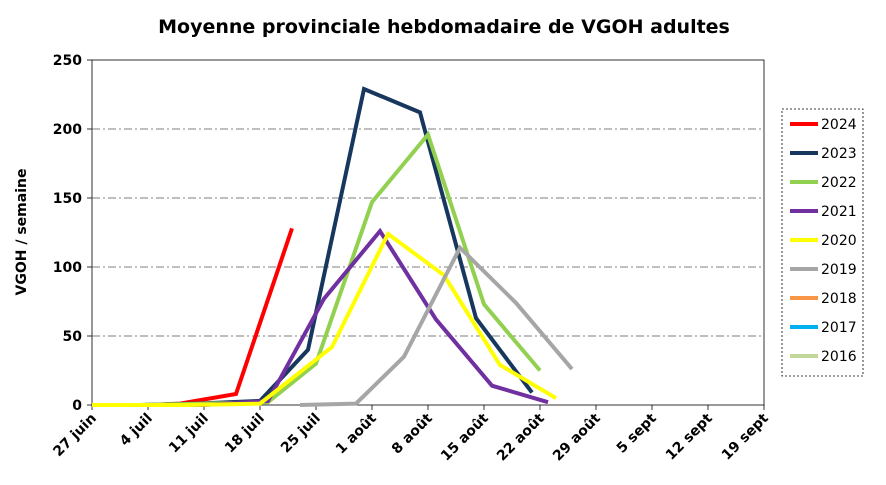  Describe the element at coordinates (839, 270) in the screenshot. I see `legend-label-2019: 2019` at that location.